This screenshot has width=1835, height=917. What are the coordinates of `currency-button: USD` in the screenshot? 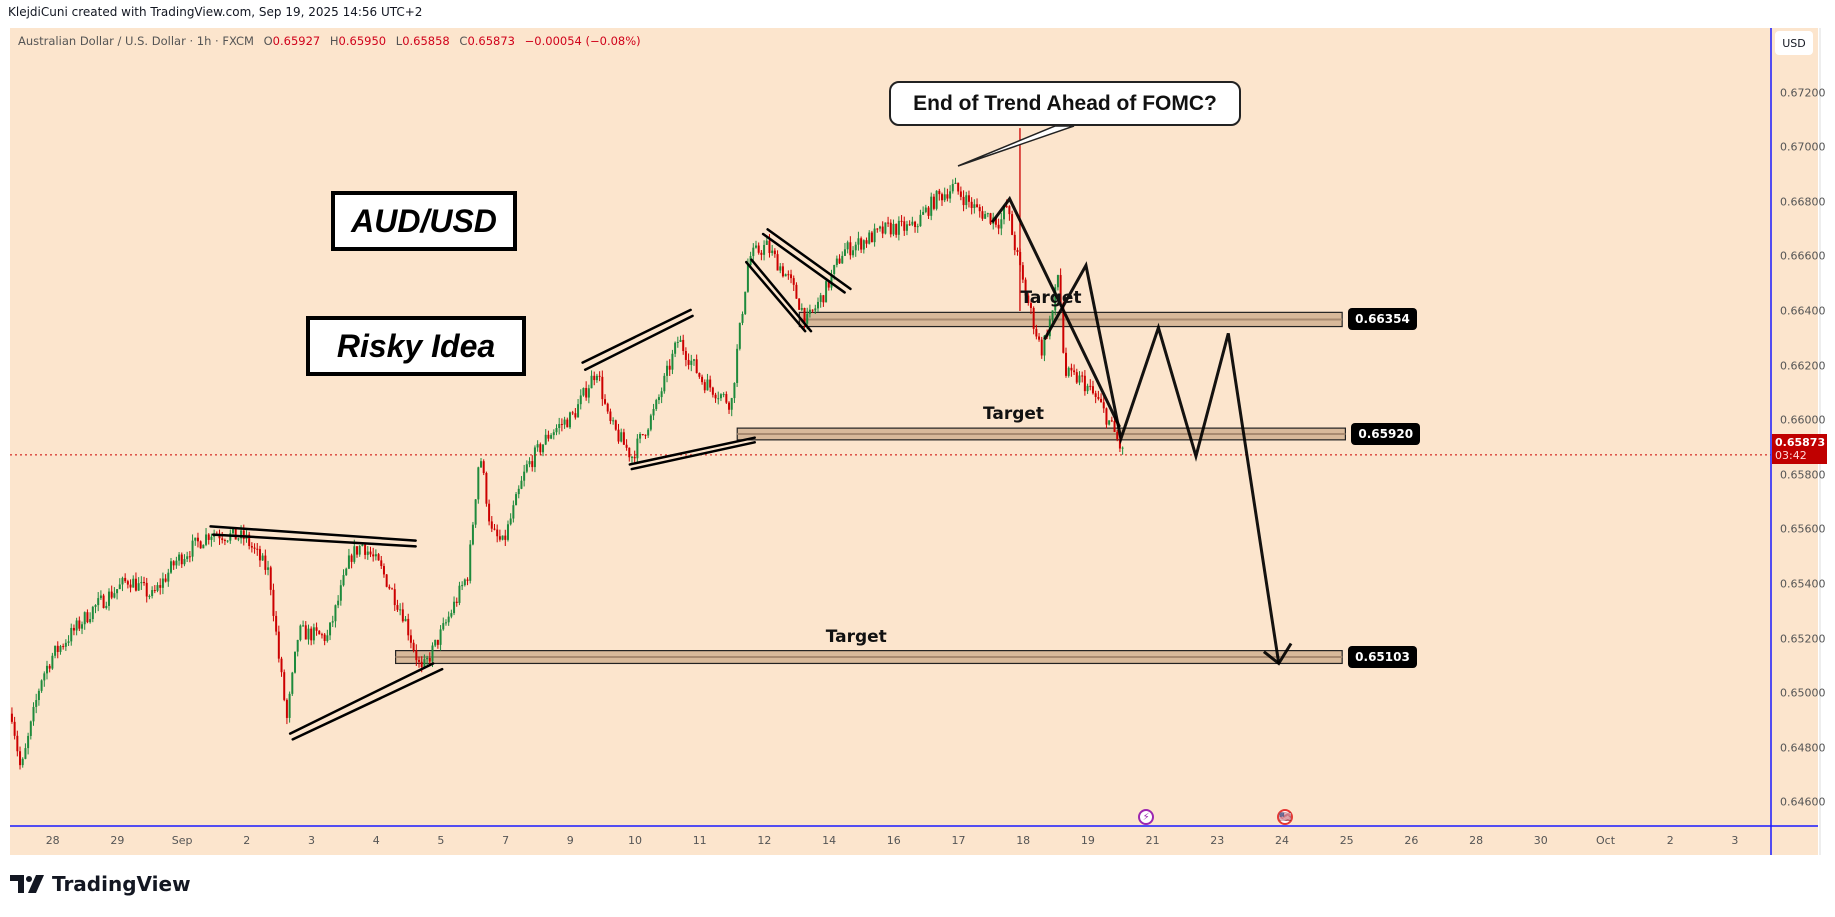 It's located at (1794, 43).